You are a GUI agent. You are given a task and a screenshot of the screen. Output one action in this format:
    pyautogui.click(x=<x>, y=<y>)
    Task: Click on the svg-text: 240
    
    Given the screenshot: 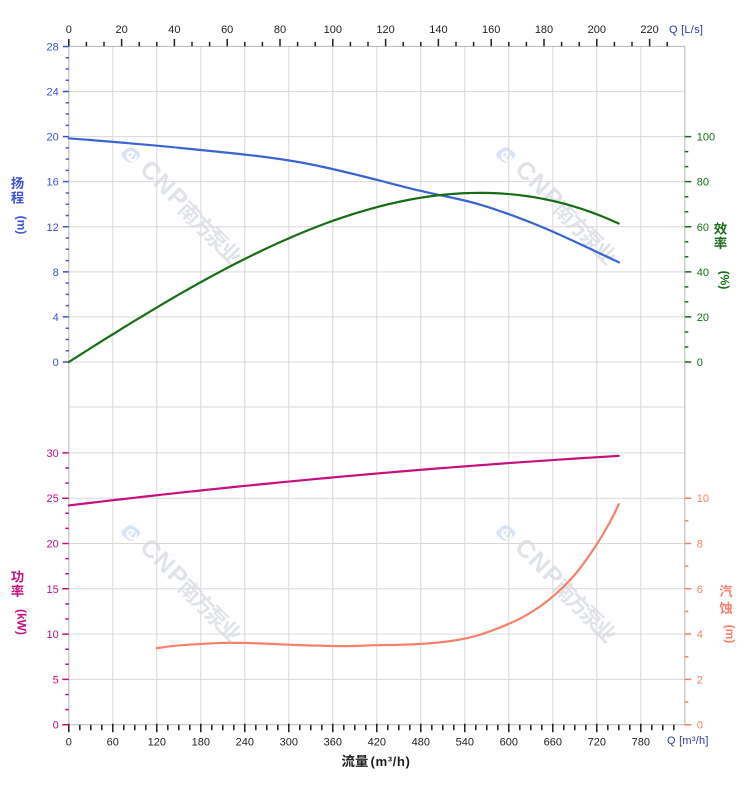 What is the action you would take?
    pyautogui.click(x=245, y=743)
    